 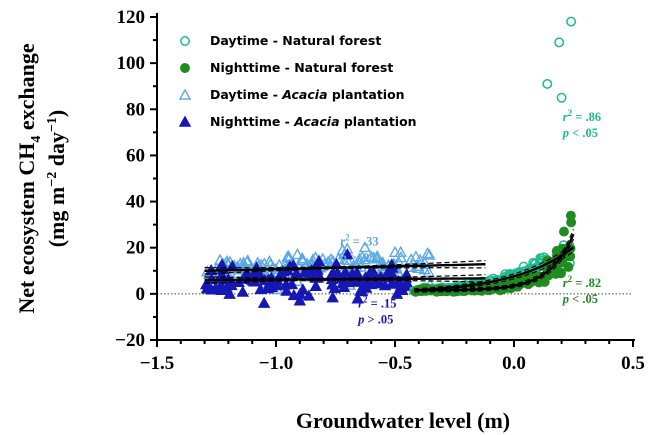 What do you see at coordinates (141, 294) in the screenshot?
I see `y-tick-label: 0` at bounding box center [141, 294].